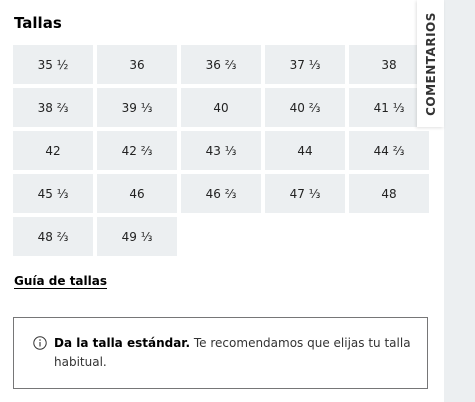 This screenshot has height=402, width=475. What do you see at coordinates (137, 64) in the screenshot?
I see `size-option: 36` at bounding box center [137, 64].